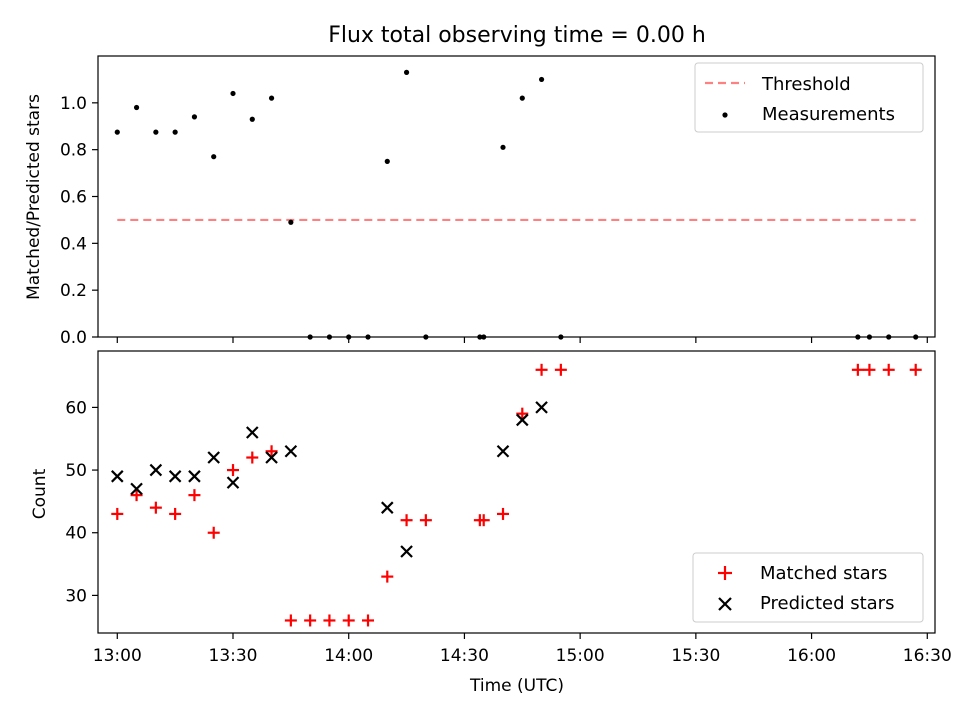 The width and height of the screenshot is (960, 720). What do you see at coordinates (73, 338) in the screenshot?
I see `y-tick-label: 0.0` at bounding box center [73, 338].